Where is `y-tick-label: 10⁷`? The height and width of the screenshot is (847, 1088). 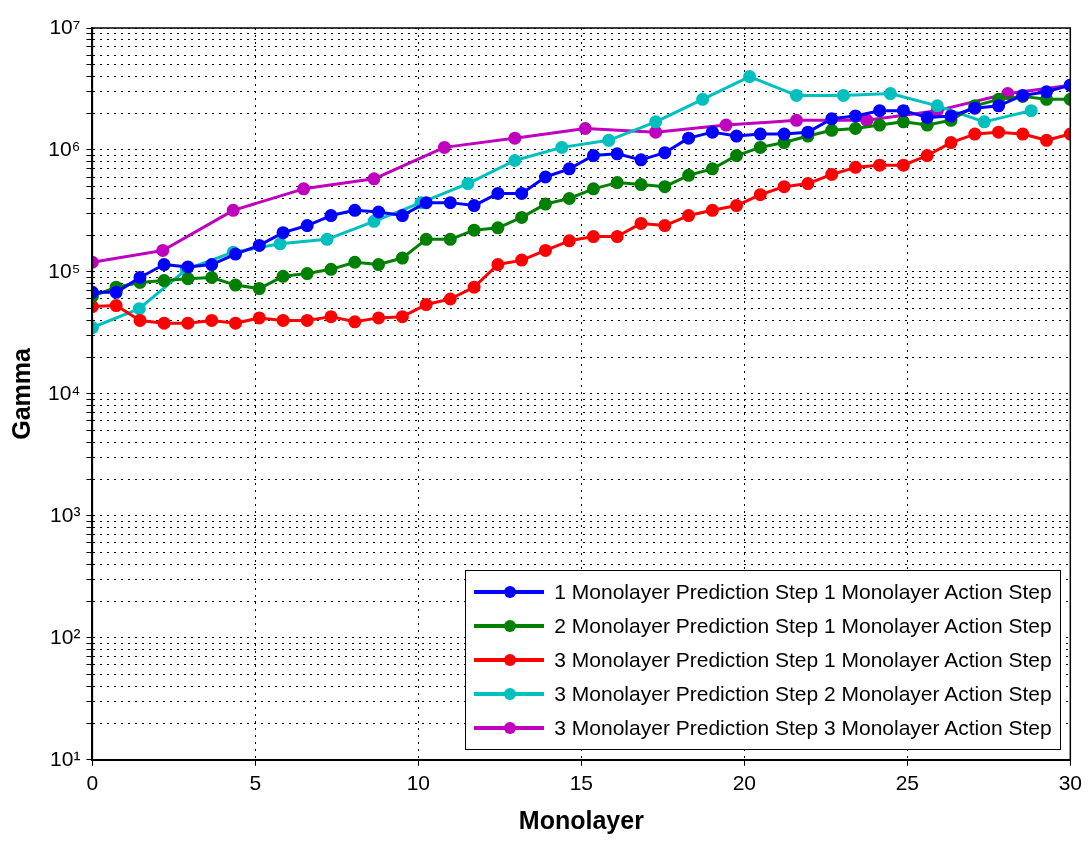
y-tick-label: 10⁷ is located at coordinates (65, 26).